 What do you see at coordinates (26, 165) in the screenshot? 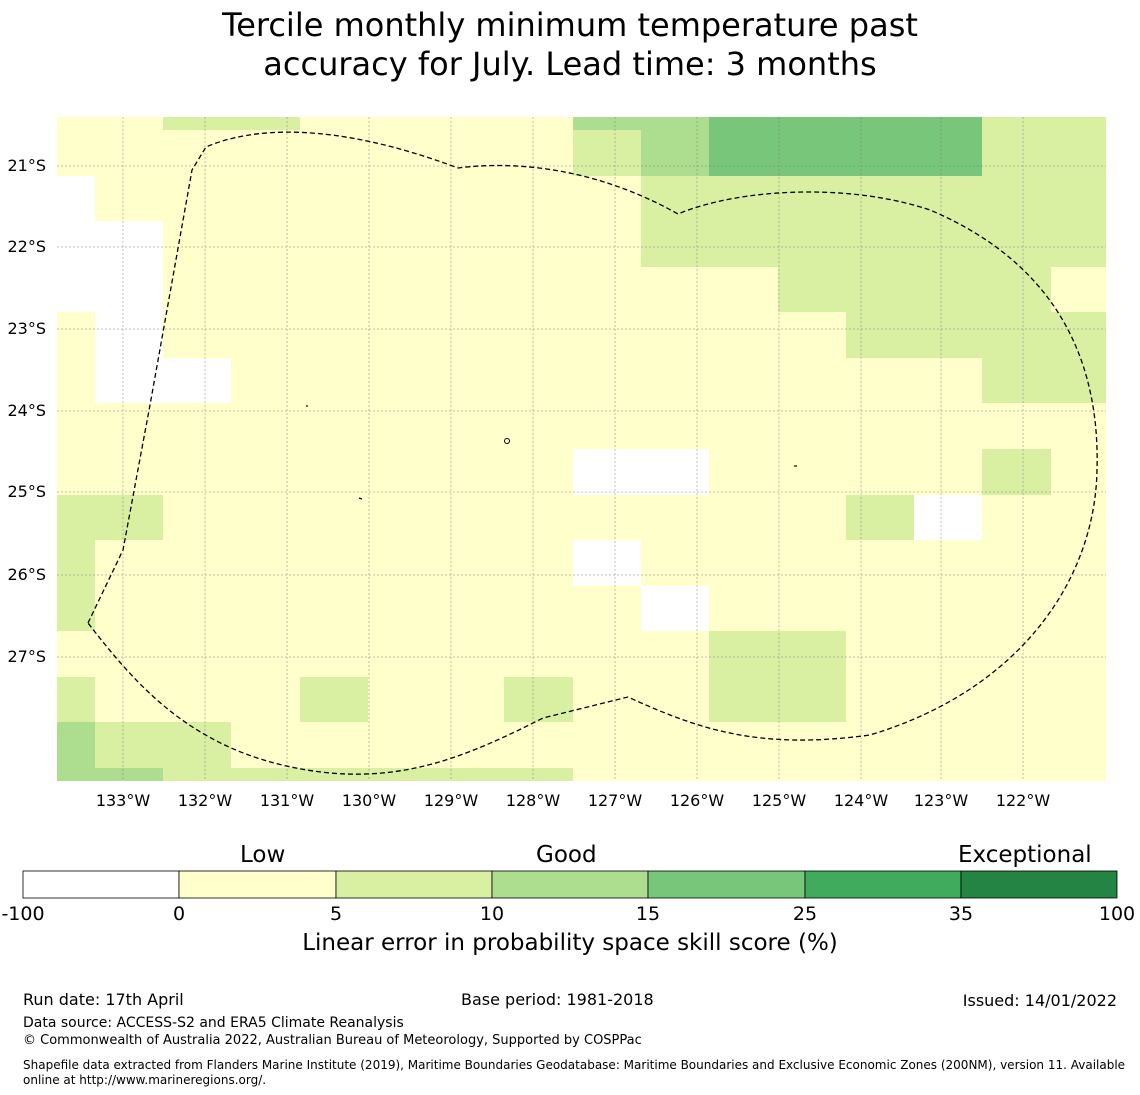
I see `latitude-label: 21°S` at bounding box center [26, 165].